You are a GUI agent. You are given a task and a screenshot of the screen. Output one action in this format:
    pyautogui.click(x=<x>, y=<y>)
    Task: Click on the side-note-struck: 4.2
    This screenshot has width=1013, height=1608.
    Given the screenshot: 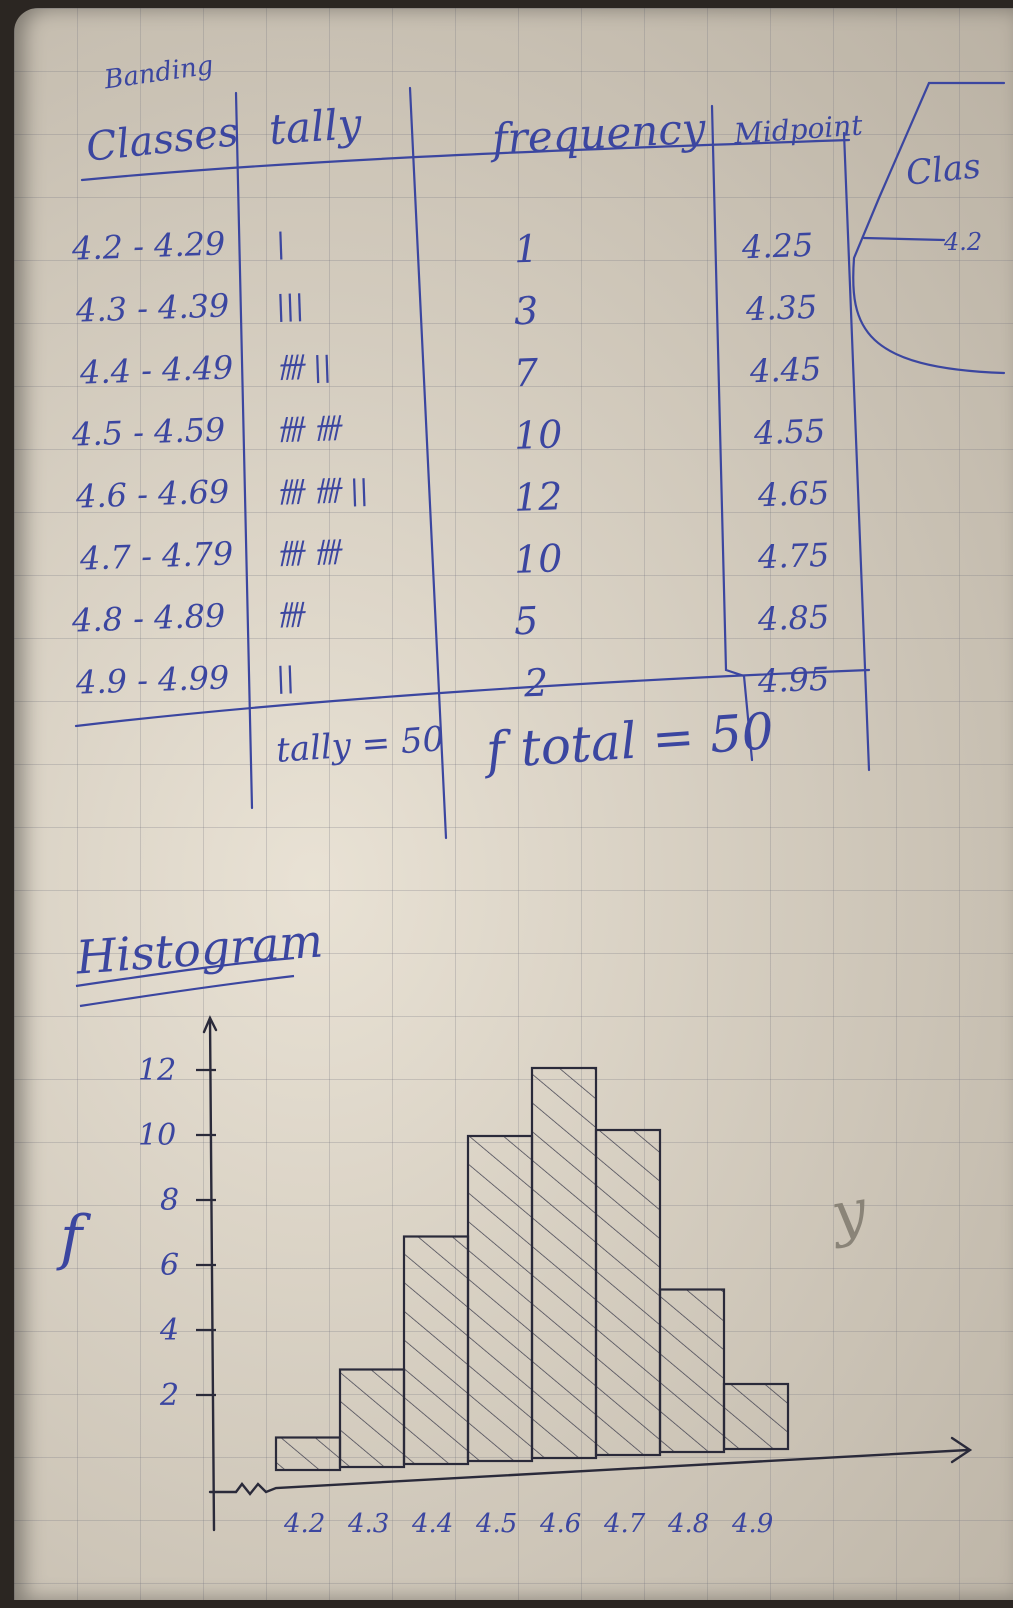 What is the action you would take?
    pyautogui.click(x=963, y=242)
    